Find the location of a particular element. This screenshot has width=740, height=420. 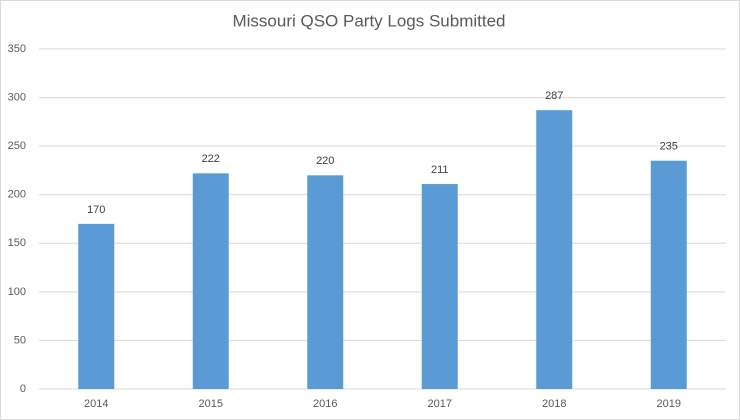

chart-title: Missouri QSO Party Logs Submitted is located at coordinates (368, 20).